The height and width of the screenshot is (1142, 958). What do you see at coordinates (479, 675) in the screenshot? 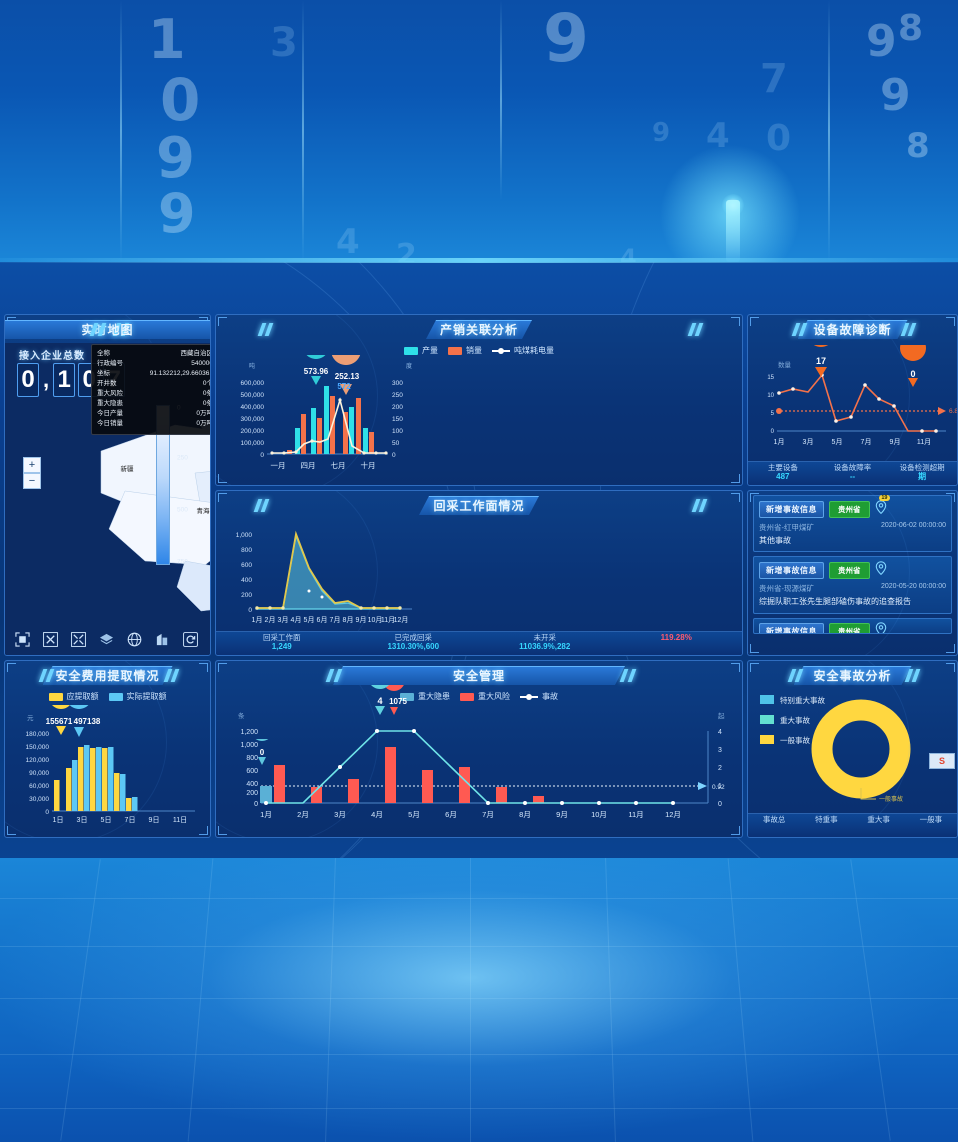
I see `panel-title-safety-management: 安全管理` at bounding box center [479, 675].